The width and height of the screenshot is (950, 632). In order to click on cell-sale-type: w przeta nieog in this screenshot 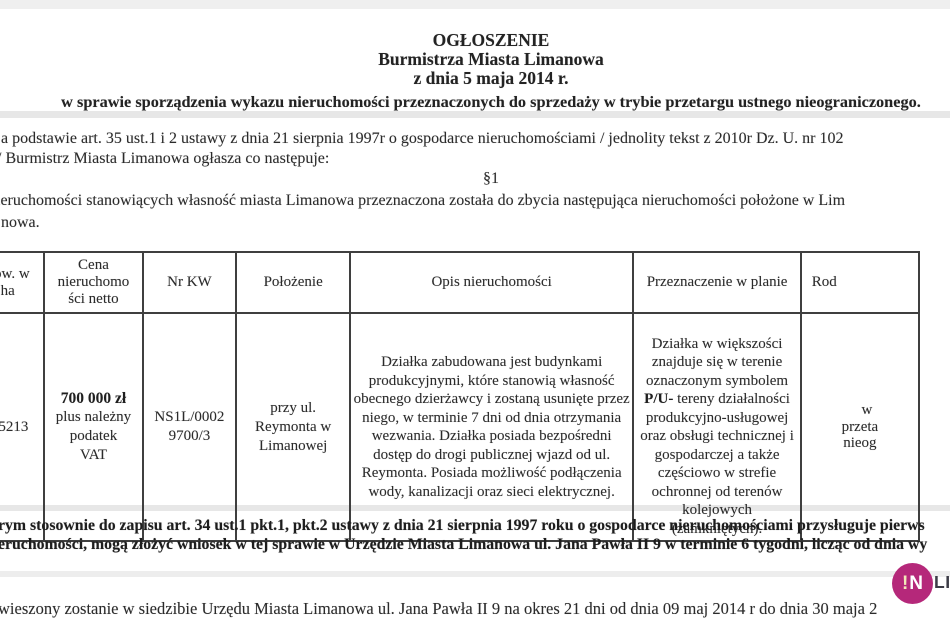, I will do `click(860, 427)`.